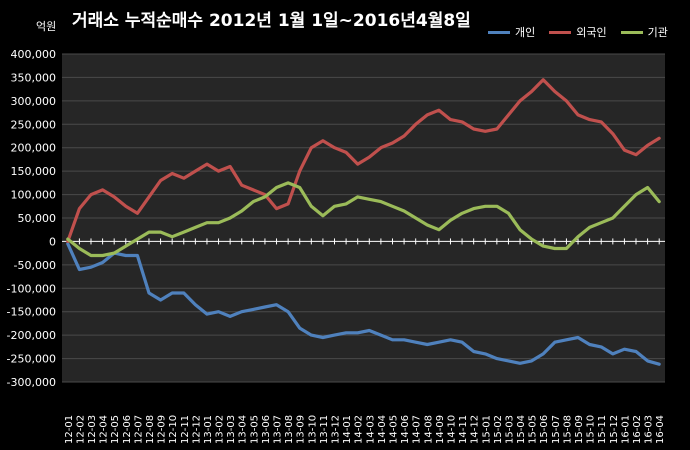 The width and height of the screenshot is (690, 450). What do you see at coordinates (185, 429) in the screenshot?
I see `x-tick-label: 12-11` at bounding box center [185, 429].